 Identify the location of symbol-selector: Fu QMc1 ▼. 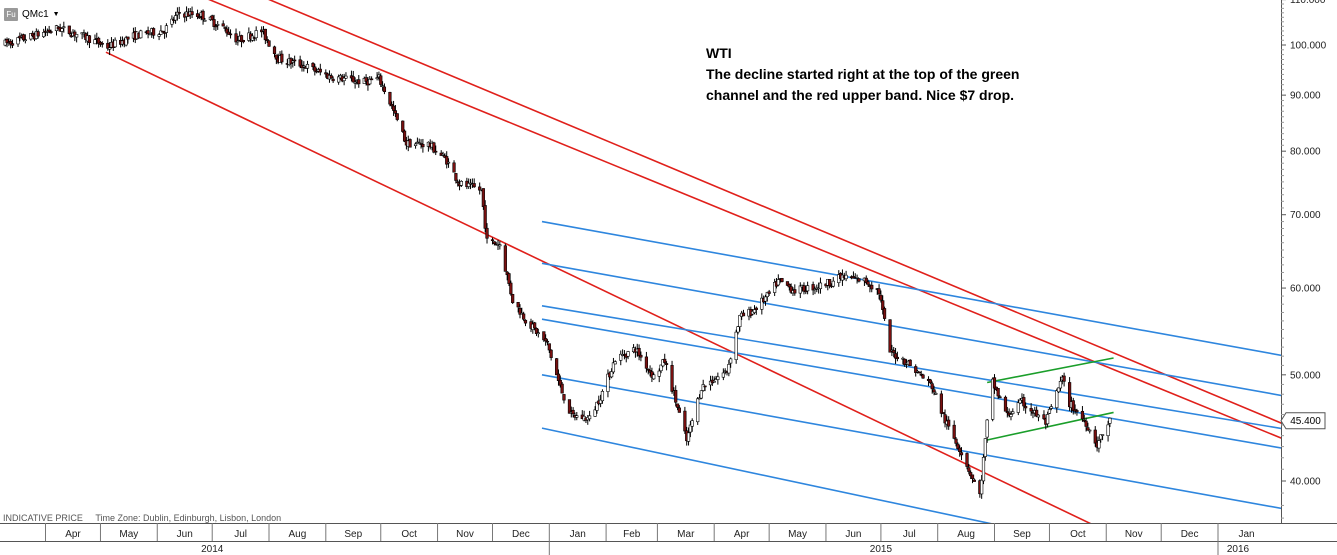
(32, 14).